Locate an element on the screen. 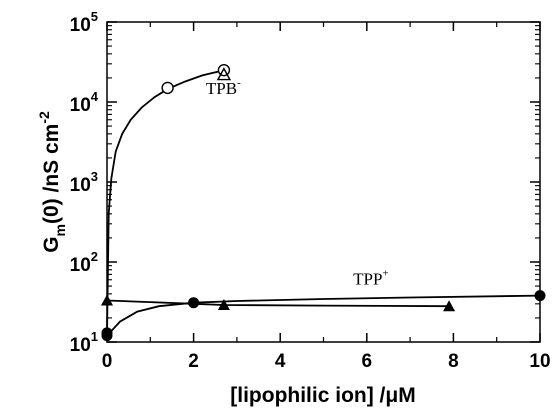  y-tick-label: 10³ is located at coordinates (84, 182).